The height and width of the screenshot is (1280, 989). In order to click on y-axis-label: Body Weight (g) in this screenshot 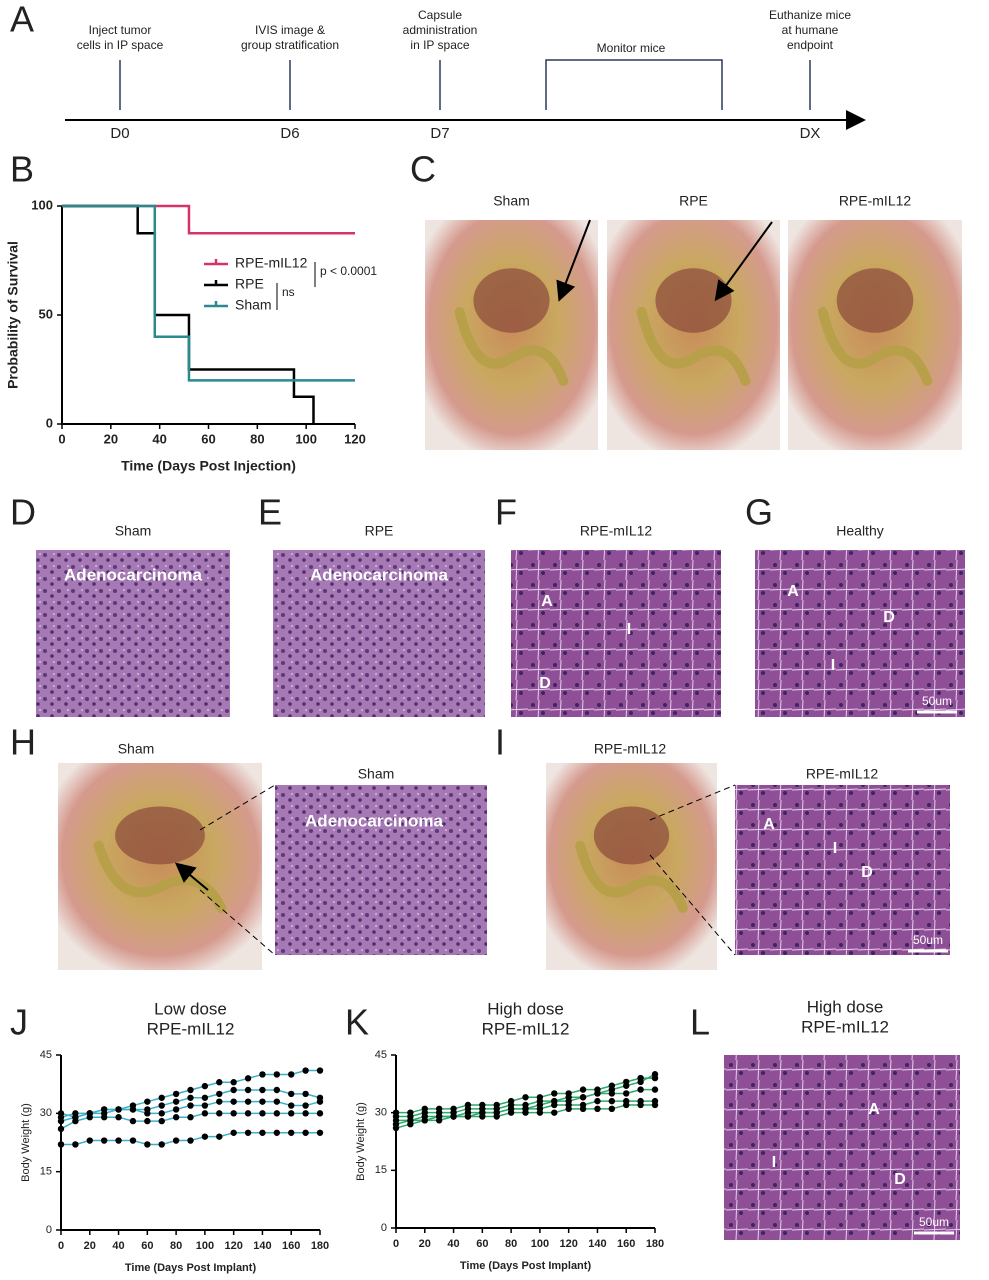, I will do `click(361, 1141)`.